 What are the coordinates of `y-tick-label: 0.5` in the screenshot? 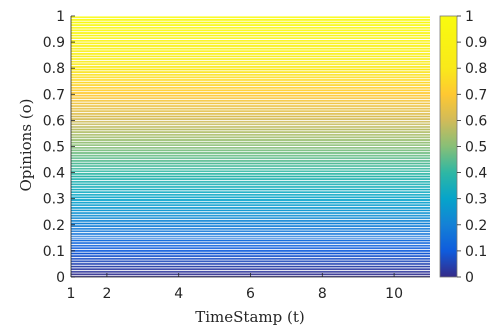 It's located at (54, 148).